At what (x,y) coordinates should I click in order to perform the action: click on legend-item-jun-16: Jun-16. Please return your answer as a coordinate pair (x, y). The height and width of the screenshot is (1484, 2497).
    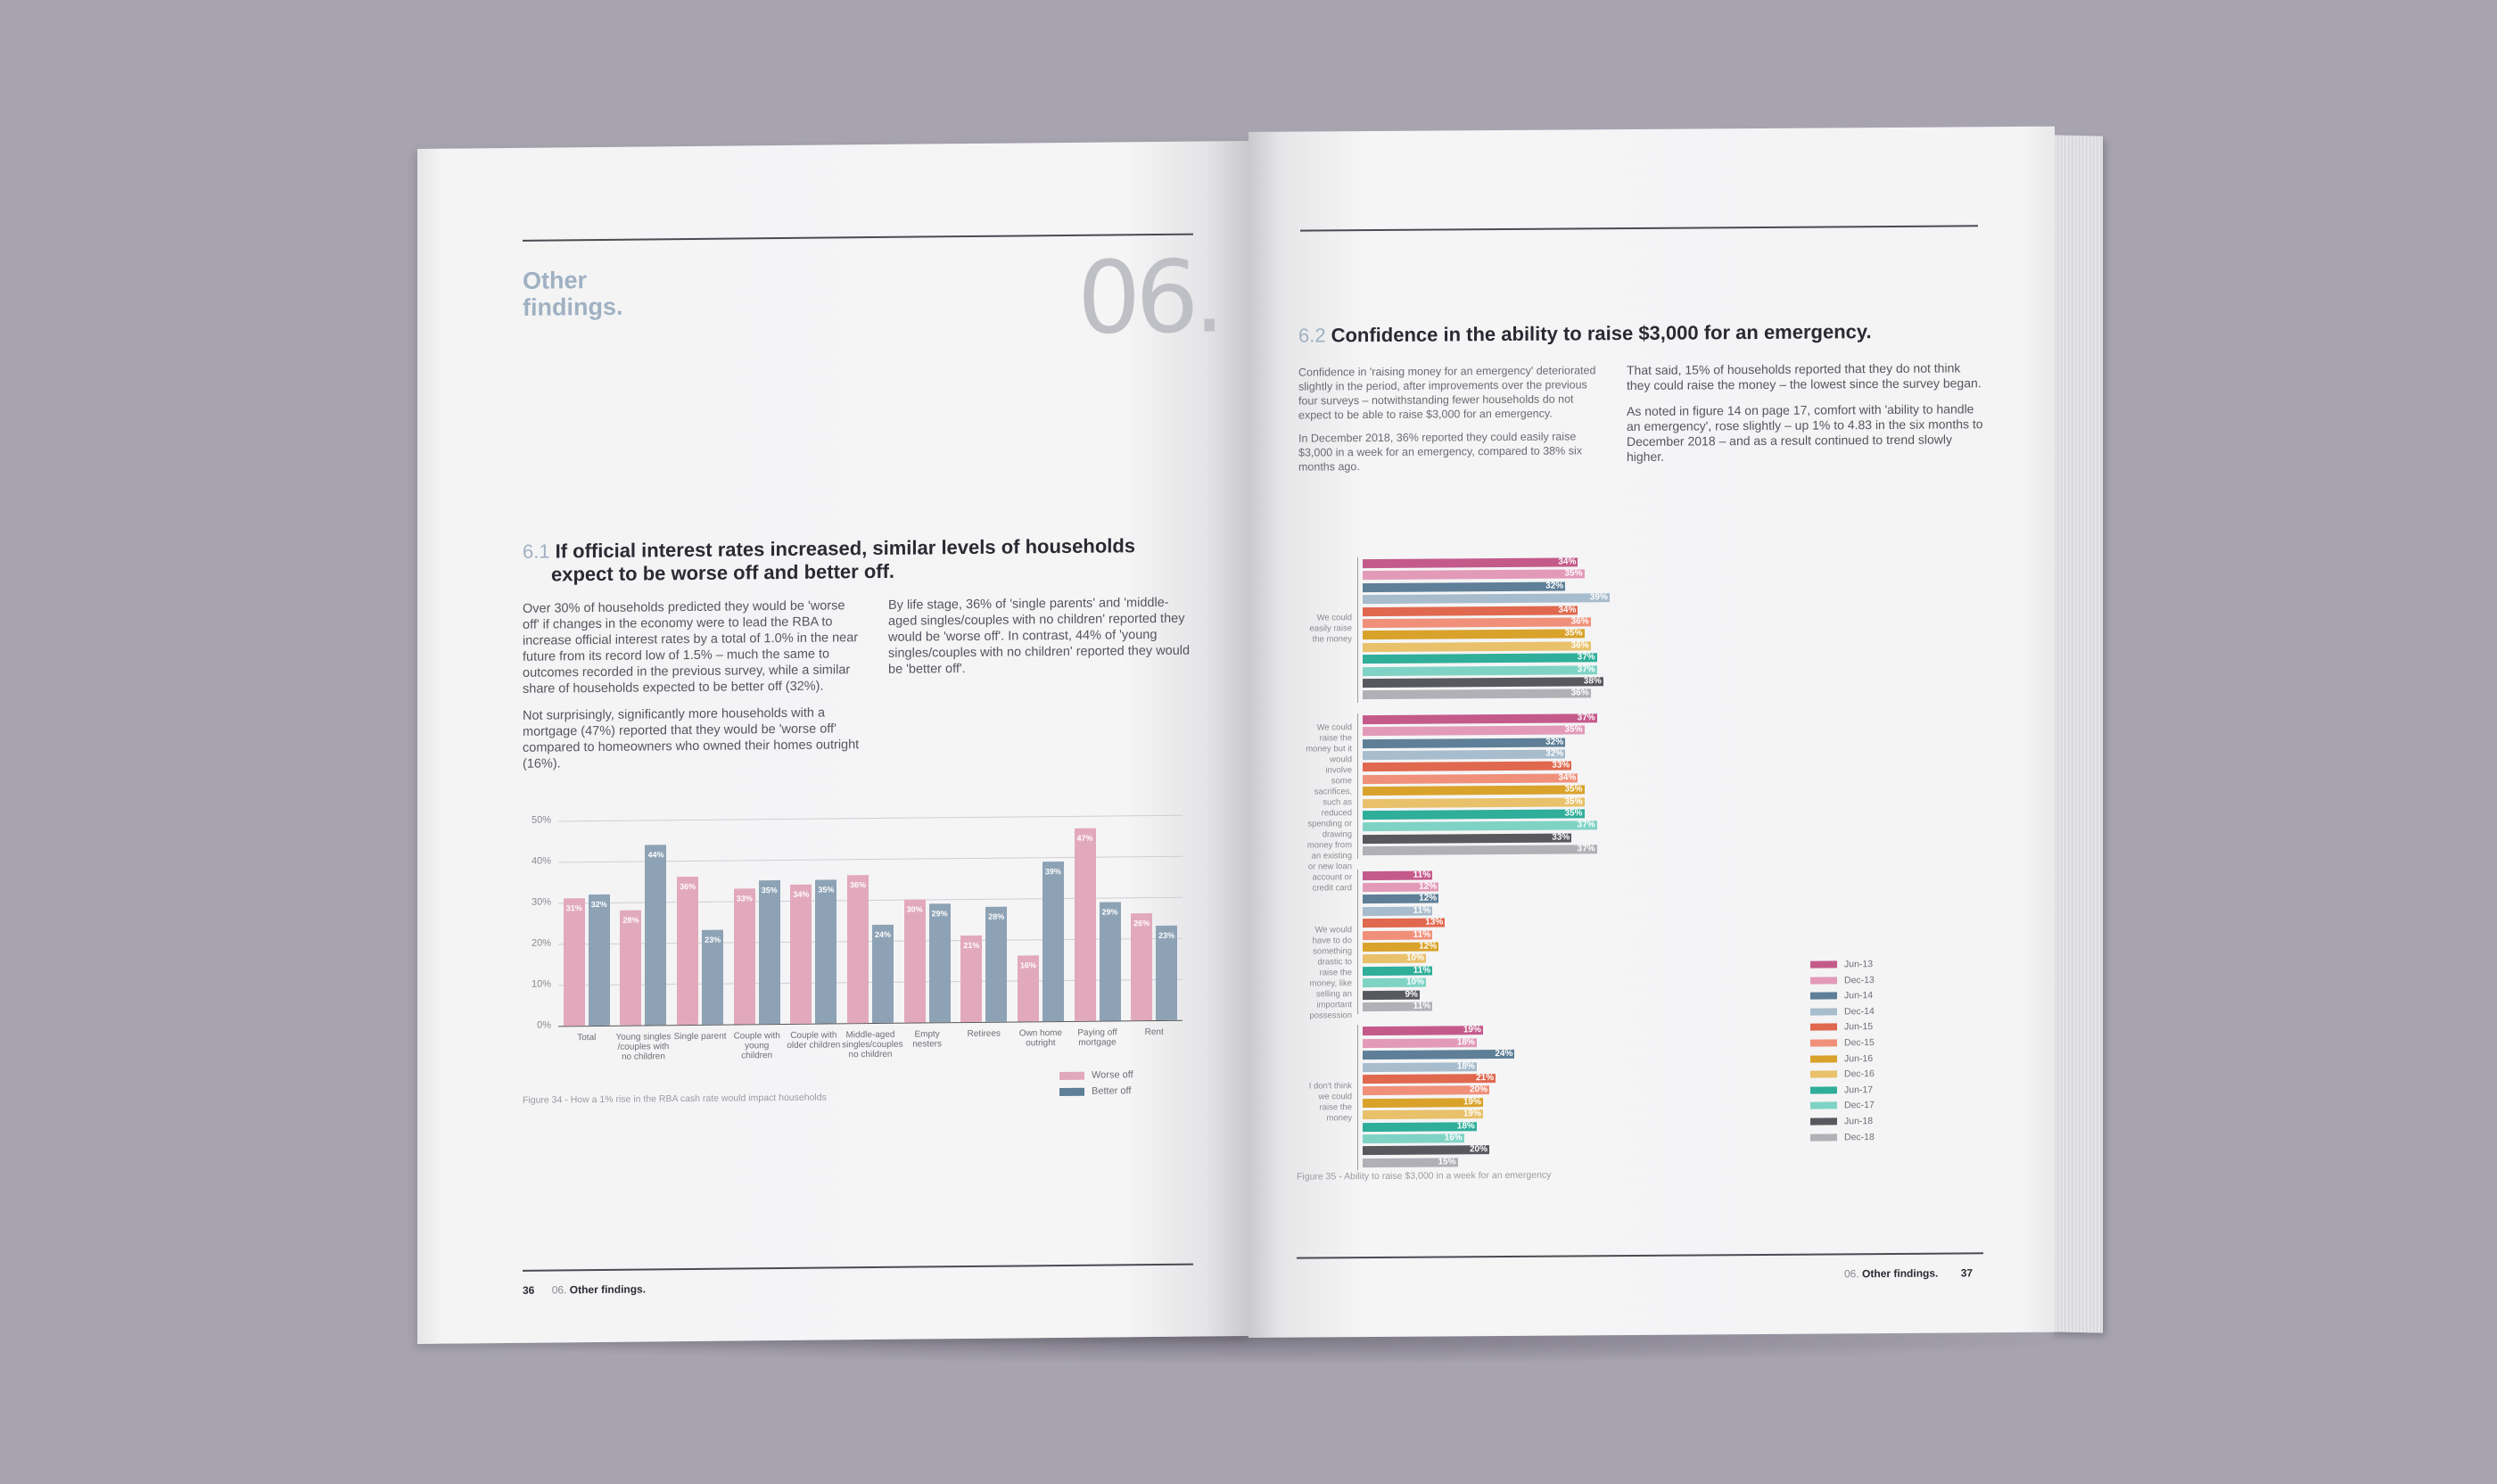
    Looking at the image, I should click on (1841, 1058).